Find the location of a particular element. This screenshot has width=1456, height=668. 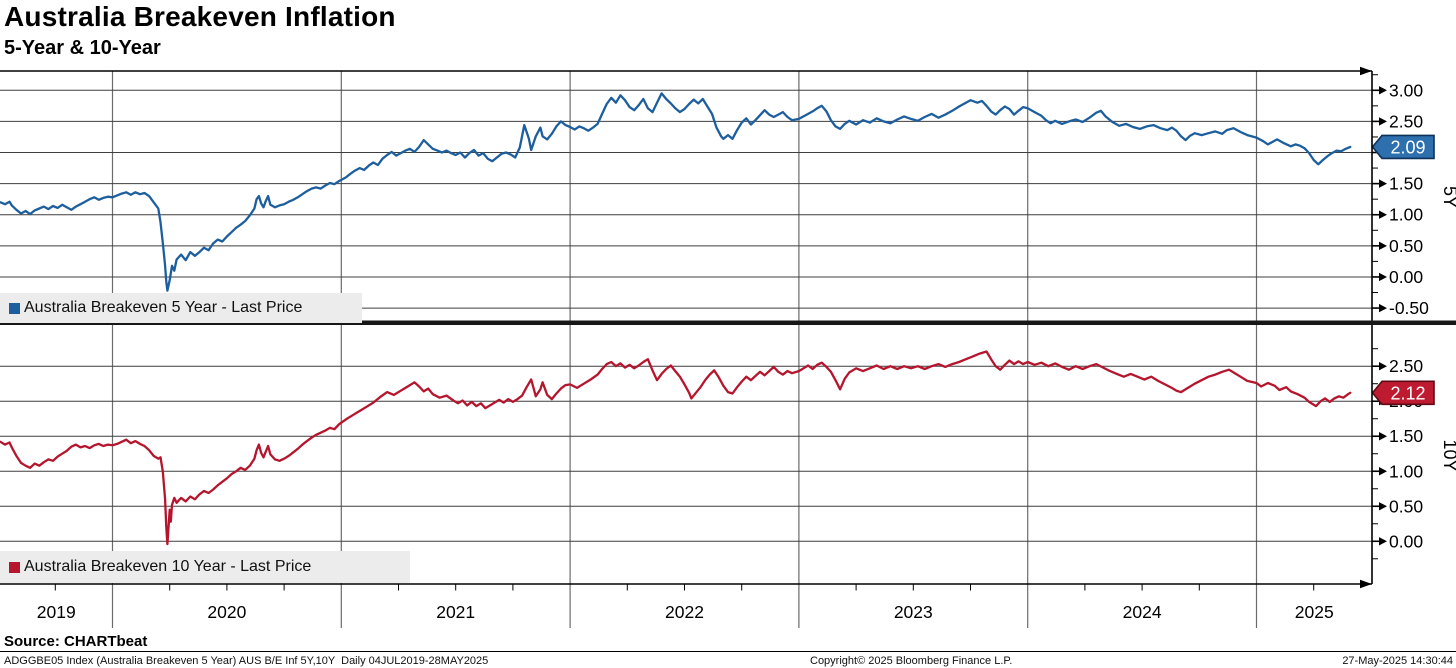

last-price-badge-10y is located at coordinates (1403, 393).